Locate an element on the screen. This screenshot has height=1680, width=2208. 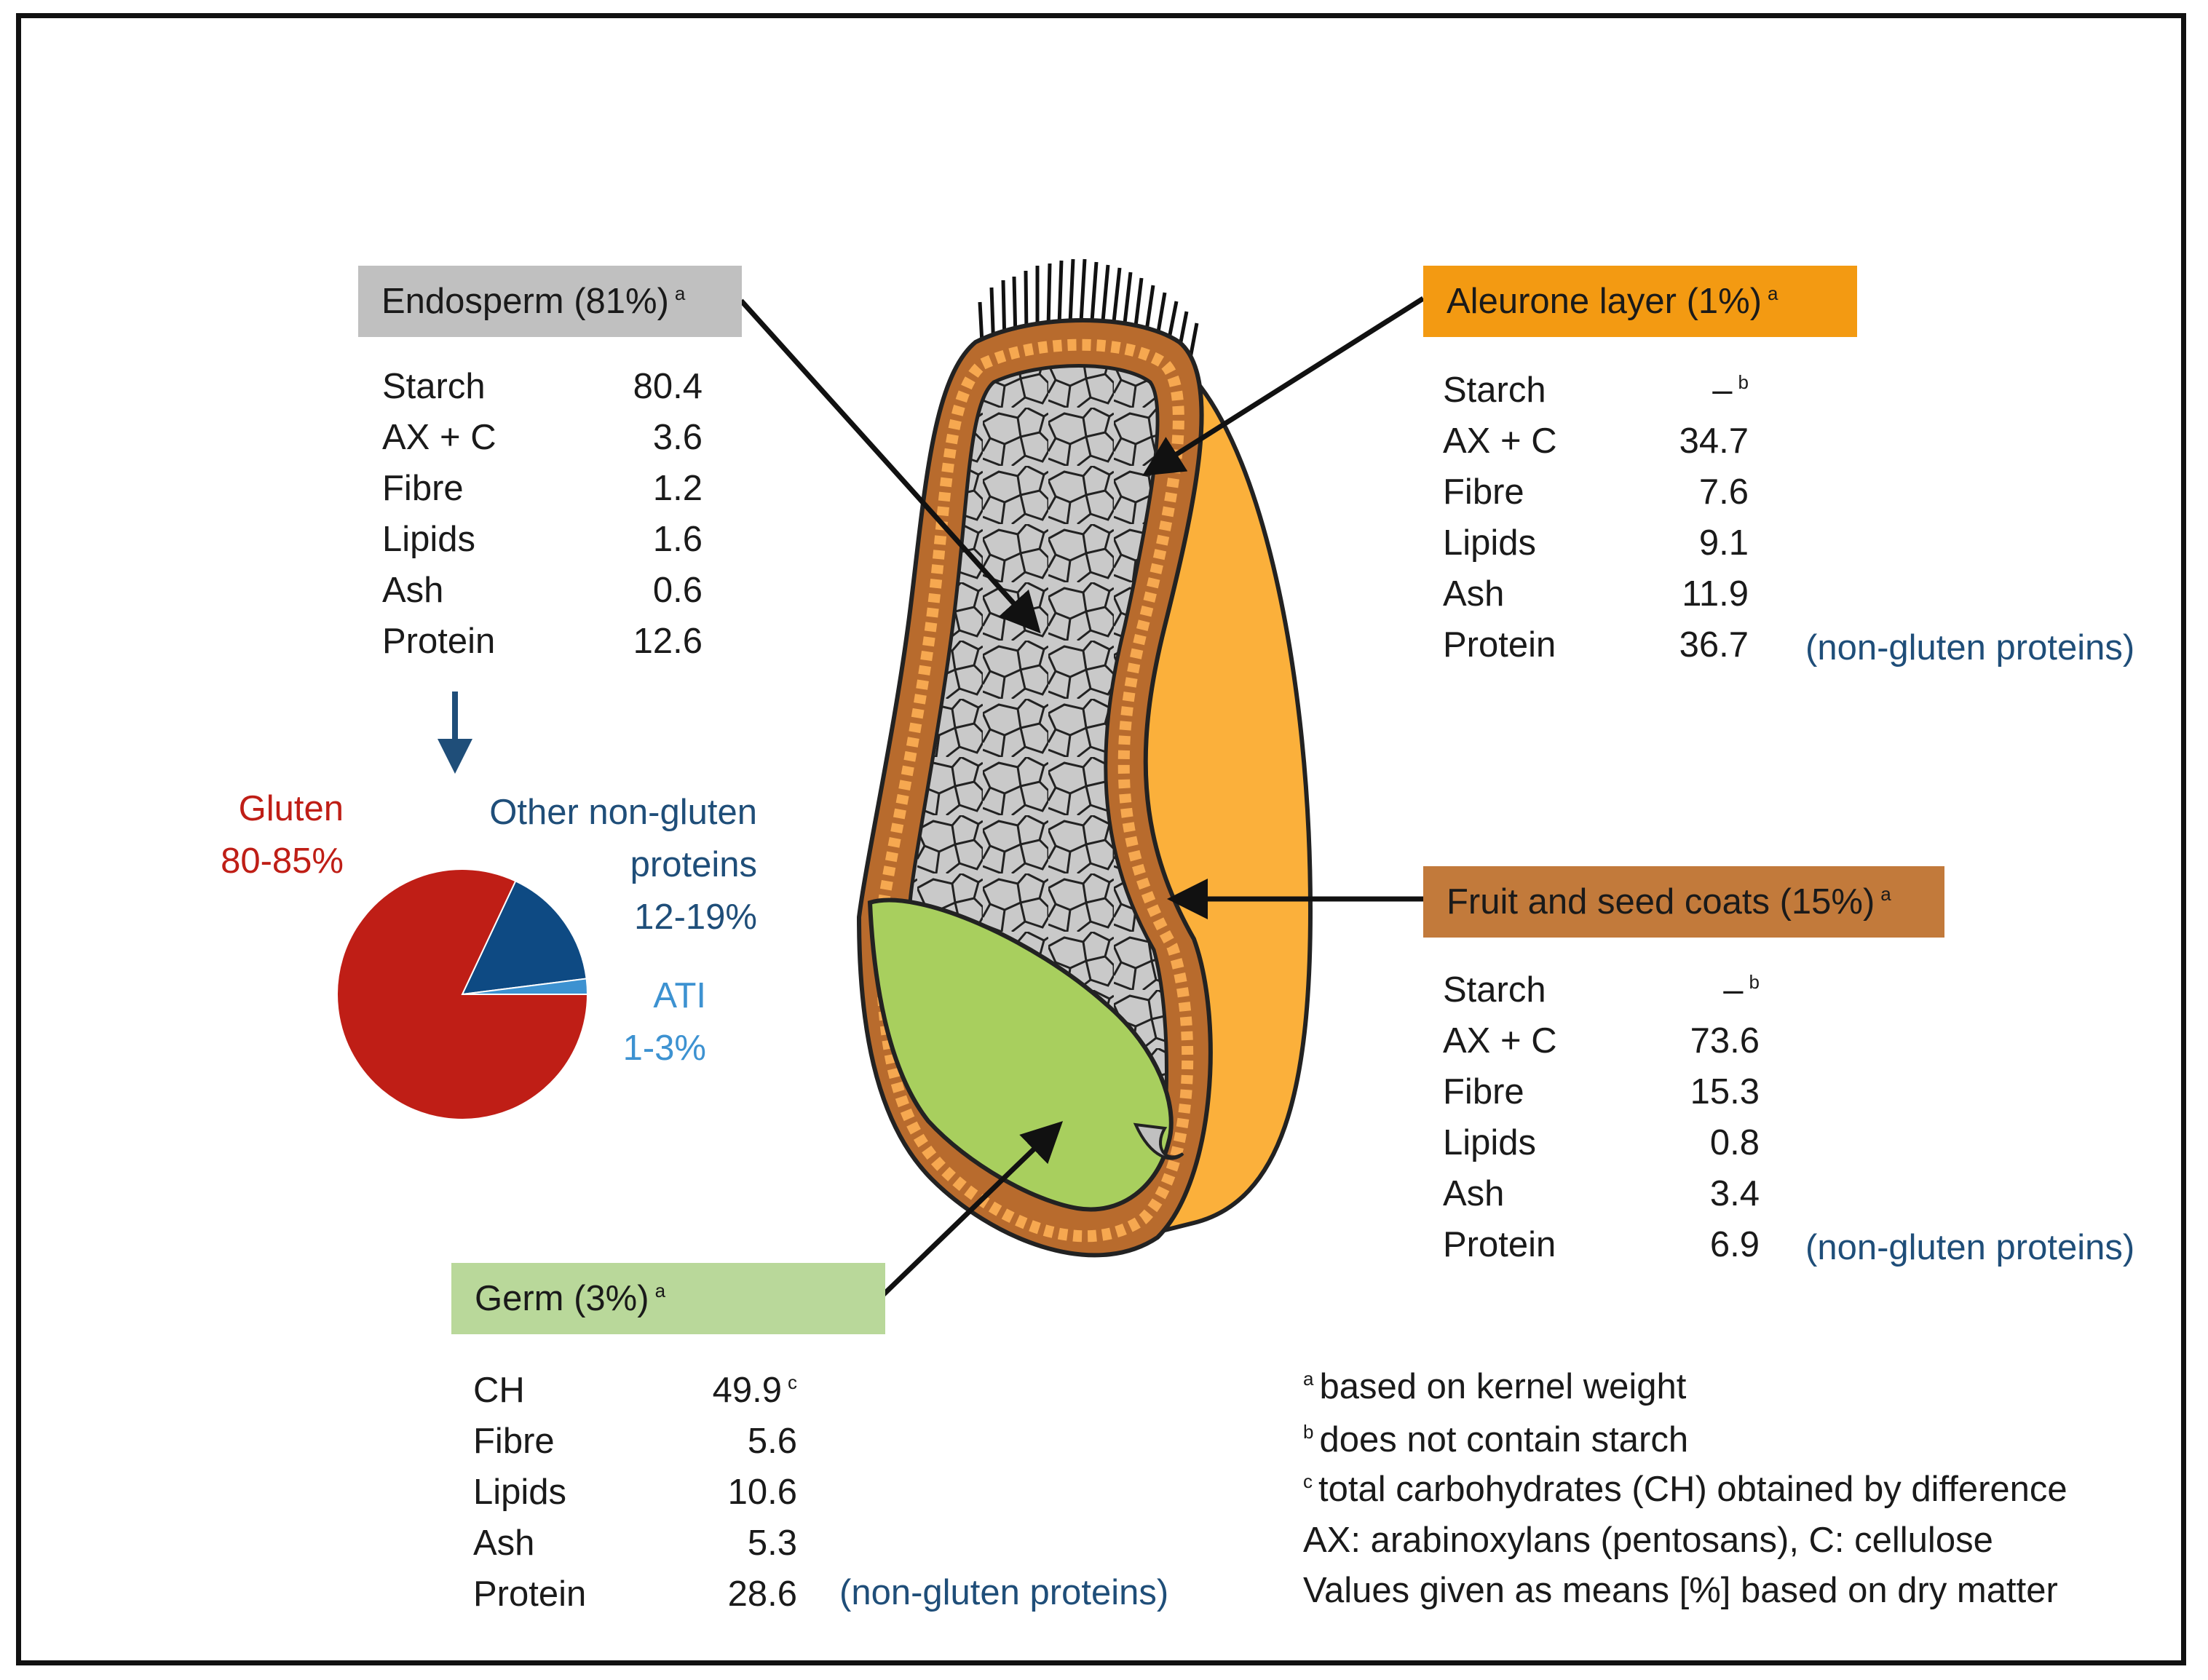
aleurone-non-gluten-note: (non-gluten proteins) is located at coordinates (1970, 647).